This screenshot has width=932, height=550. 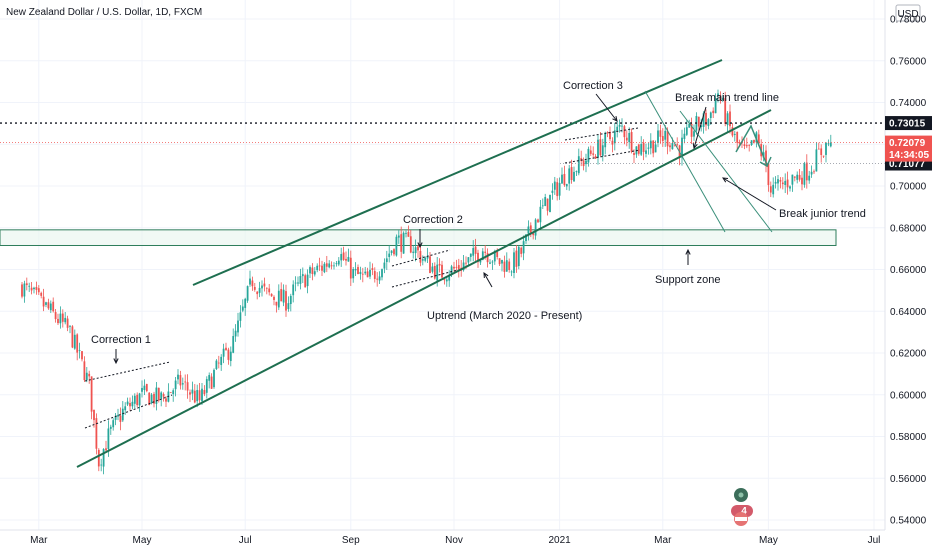 What do you see at coordinates (559, 540) in the screenshot?
I see `time-tick-label: 2021` at bounding box center [559, 540].